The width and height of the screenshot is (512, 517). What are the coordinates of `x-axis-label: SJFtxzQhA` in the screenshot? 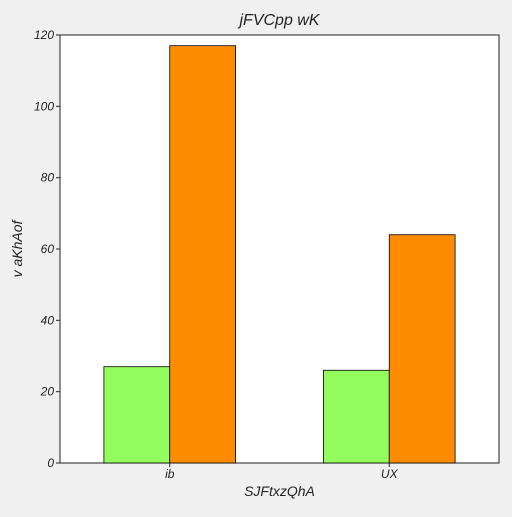 It's located at (279, 491).